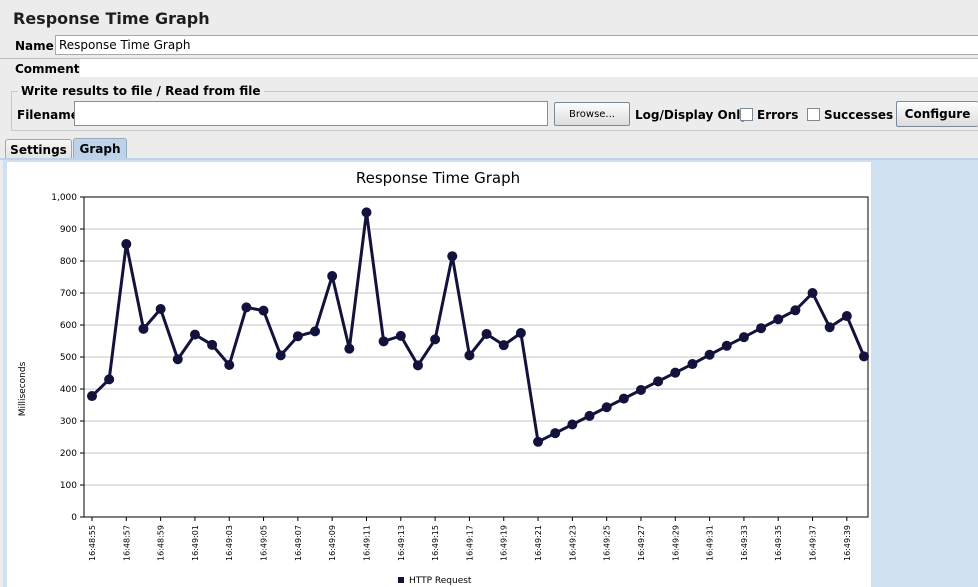 This screenshot has height=587, width=978. Describe the element at coordinates (68, 294) in the screenshot. I see `y-tick-label: 700` at that location.